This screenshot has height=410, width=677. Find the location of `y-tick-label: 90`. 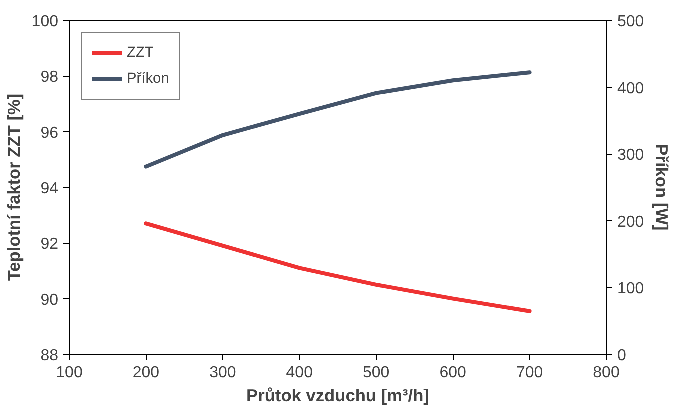

y-tick-label: 90 is located at coordinates (49, 300).